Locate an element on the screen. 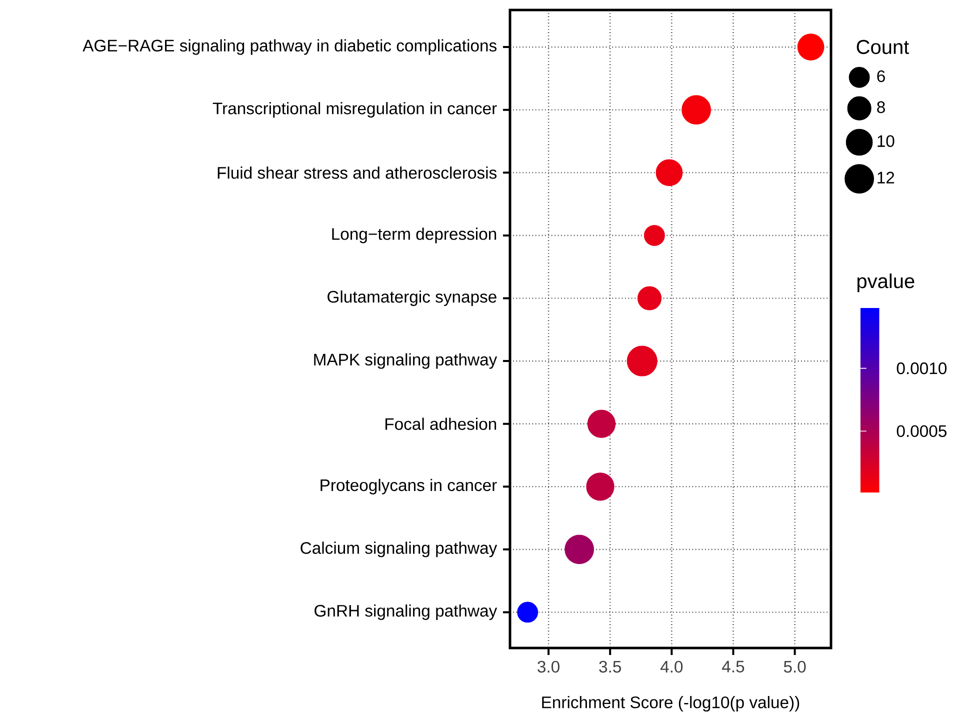  legend-label: 8 is located at coordinates (881, 107).